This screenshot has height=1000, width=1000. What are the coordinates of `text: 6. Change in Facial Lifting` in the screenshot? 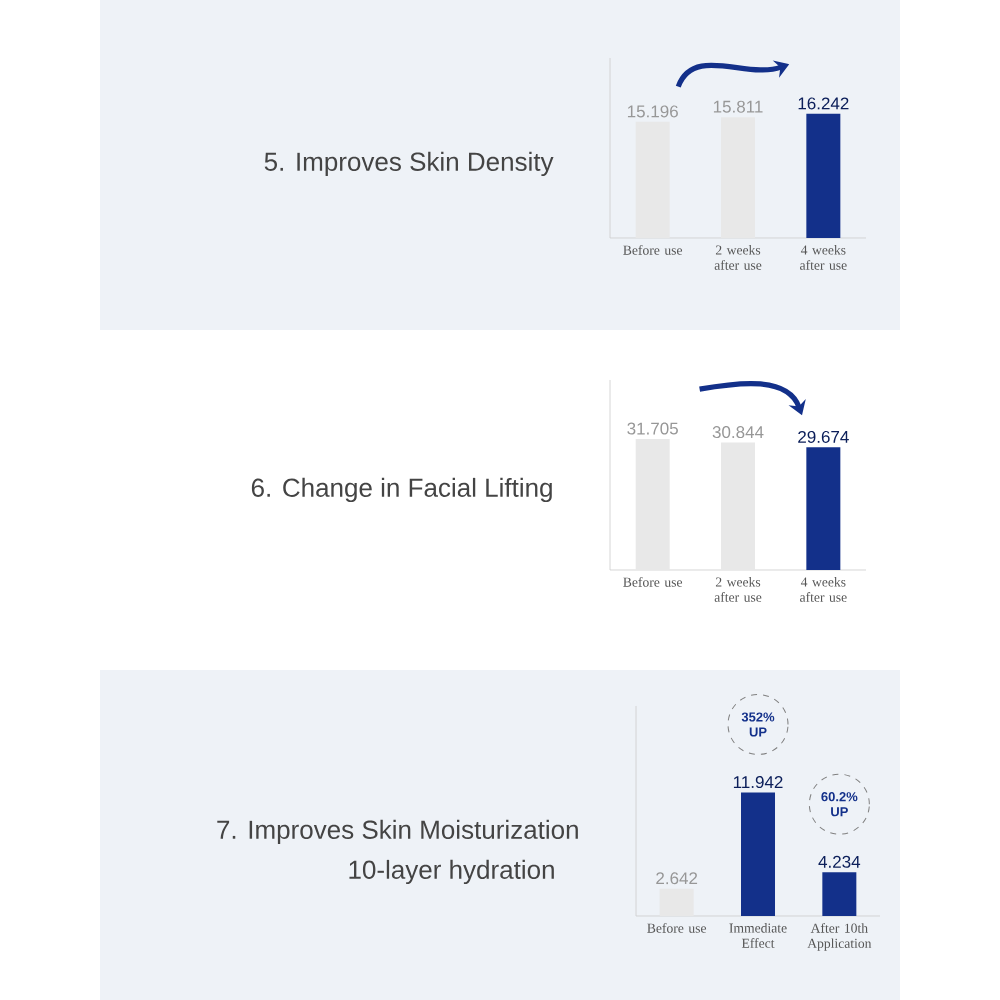 It's located at (401, 490).